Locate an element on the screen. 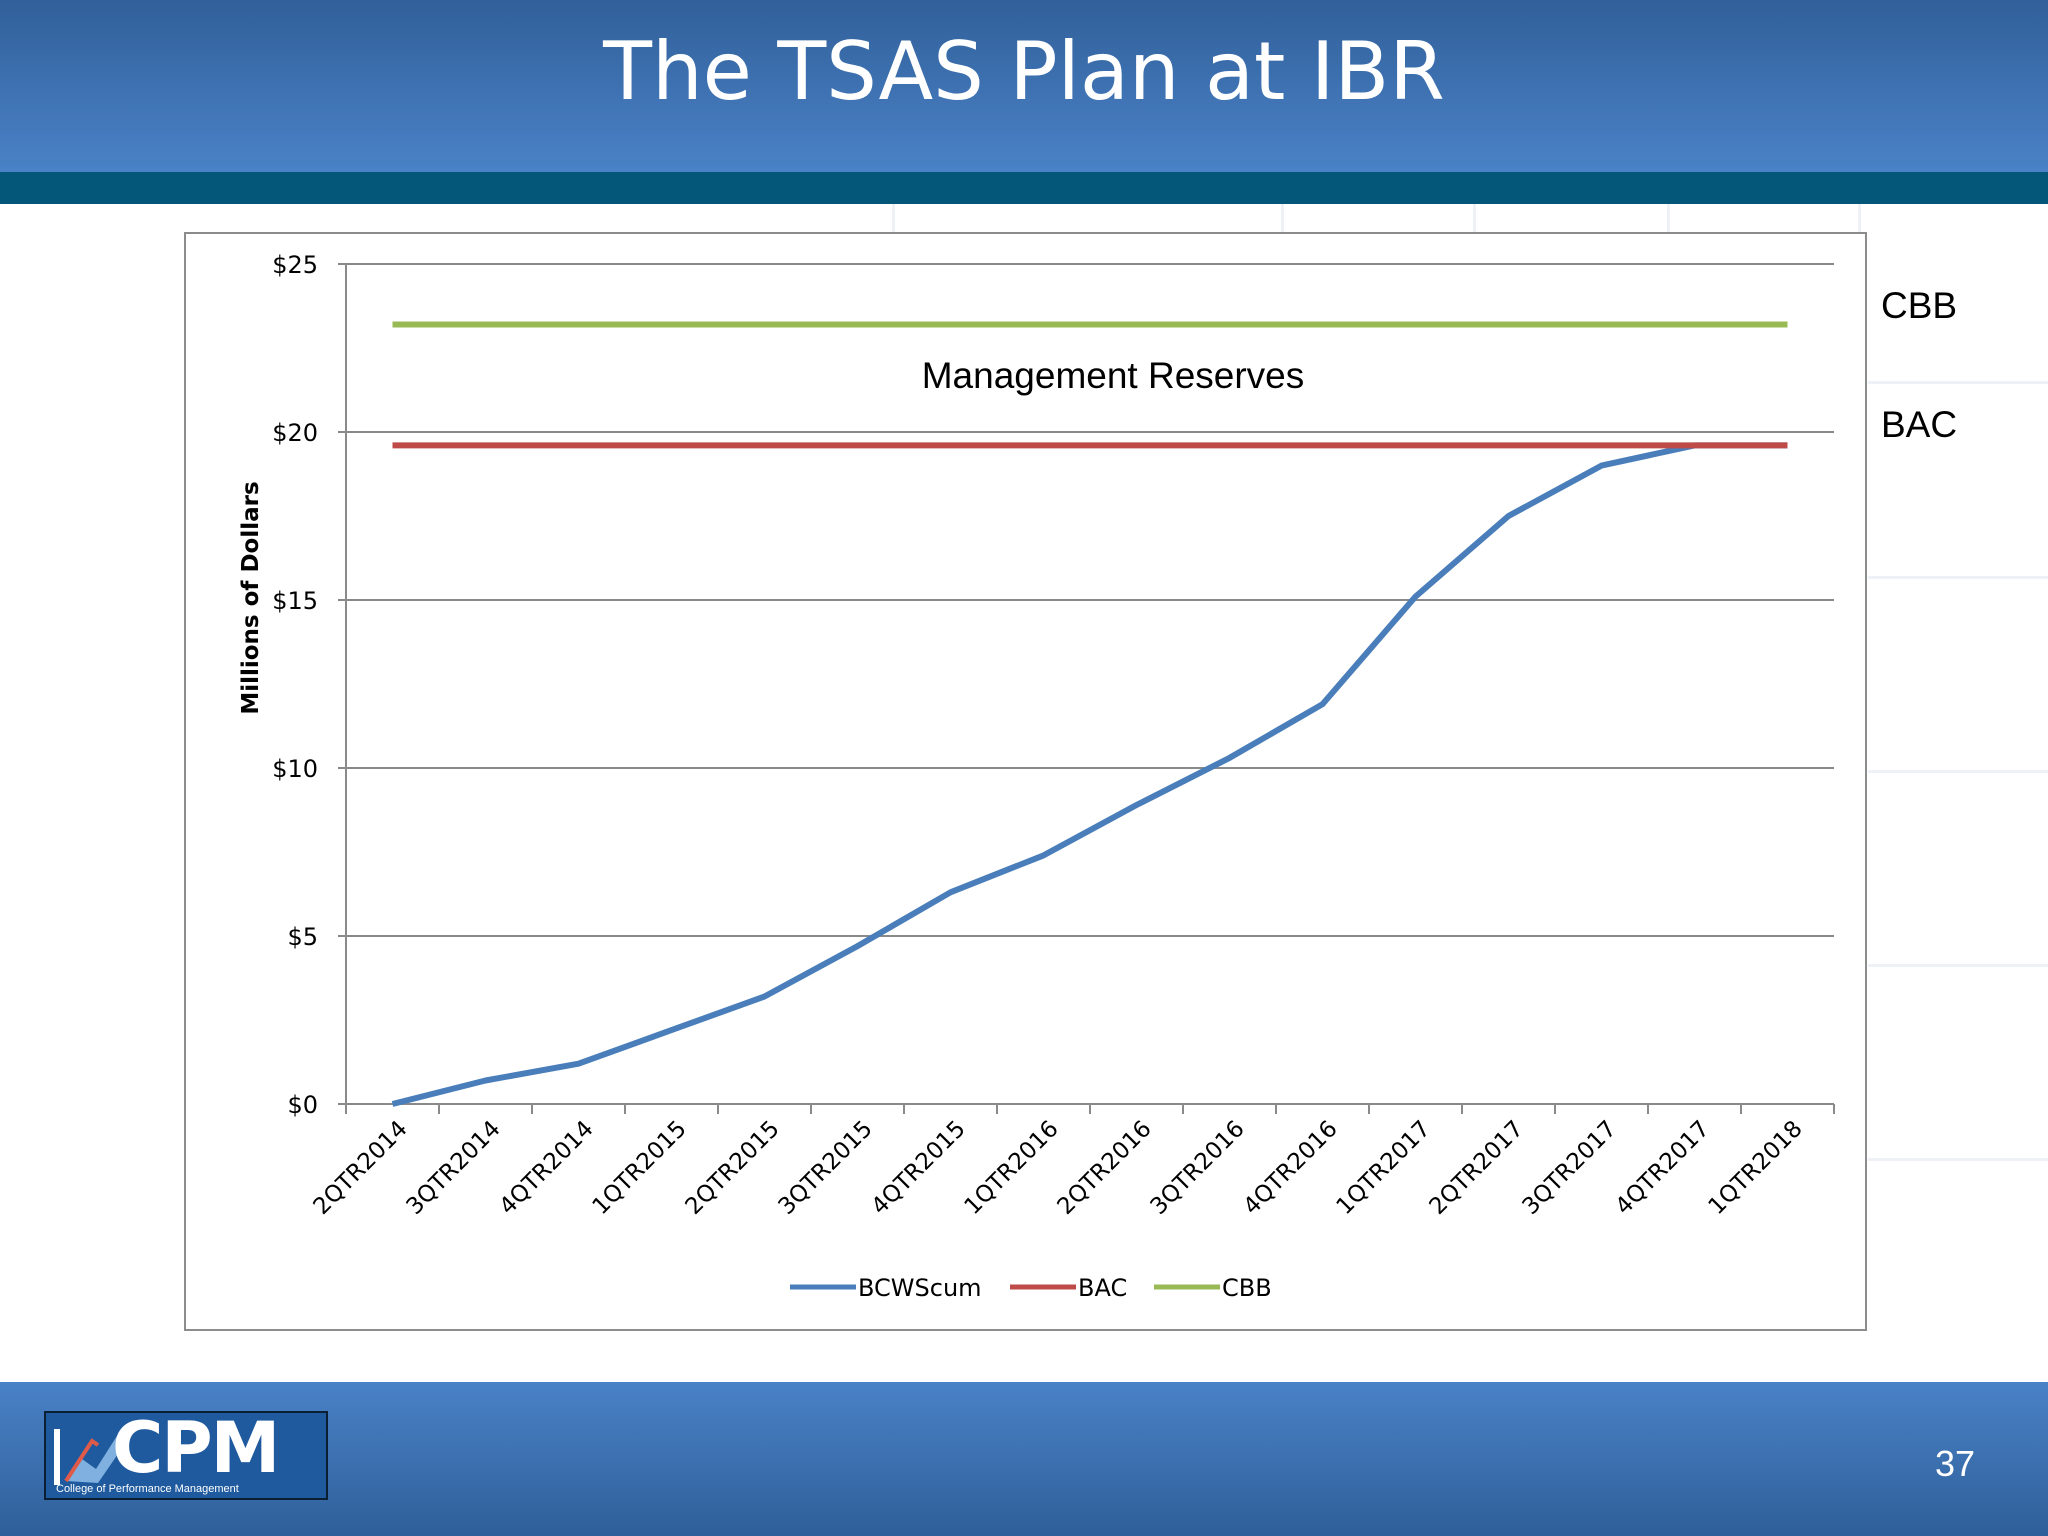 The width and height of the screenshot is (2048, 1536). x-tick-label: 4QTR2016 is located at coordinates (1291, 1168).